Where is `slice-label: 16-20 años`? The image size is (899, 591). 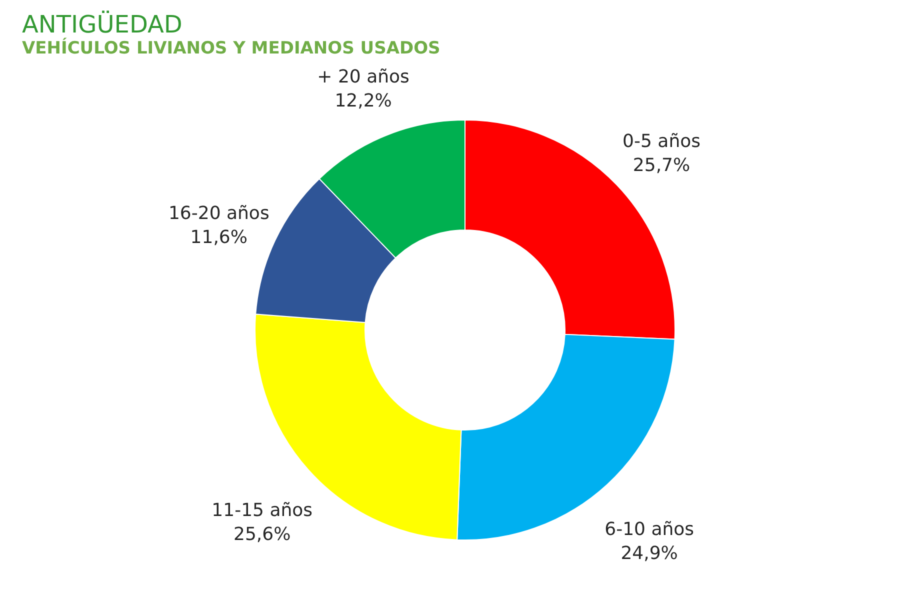 slice-label: 16-20 años is located at coordinates (219, 213).